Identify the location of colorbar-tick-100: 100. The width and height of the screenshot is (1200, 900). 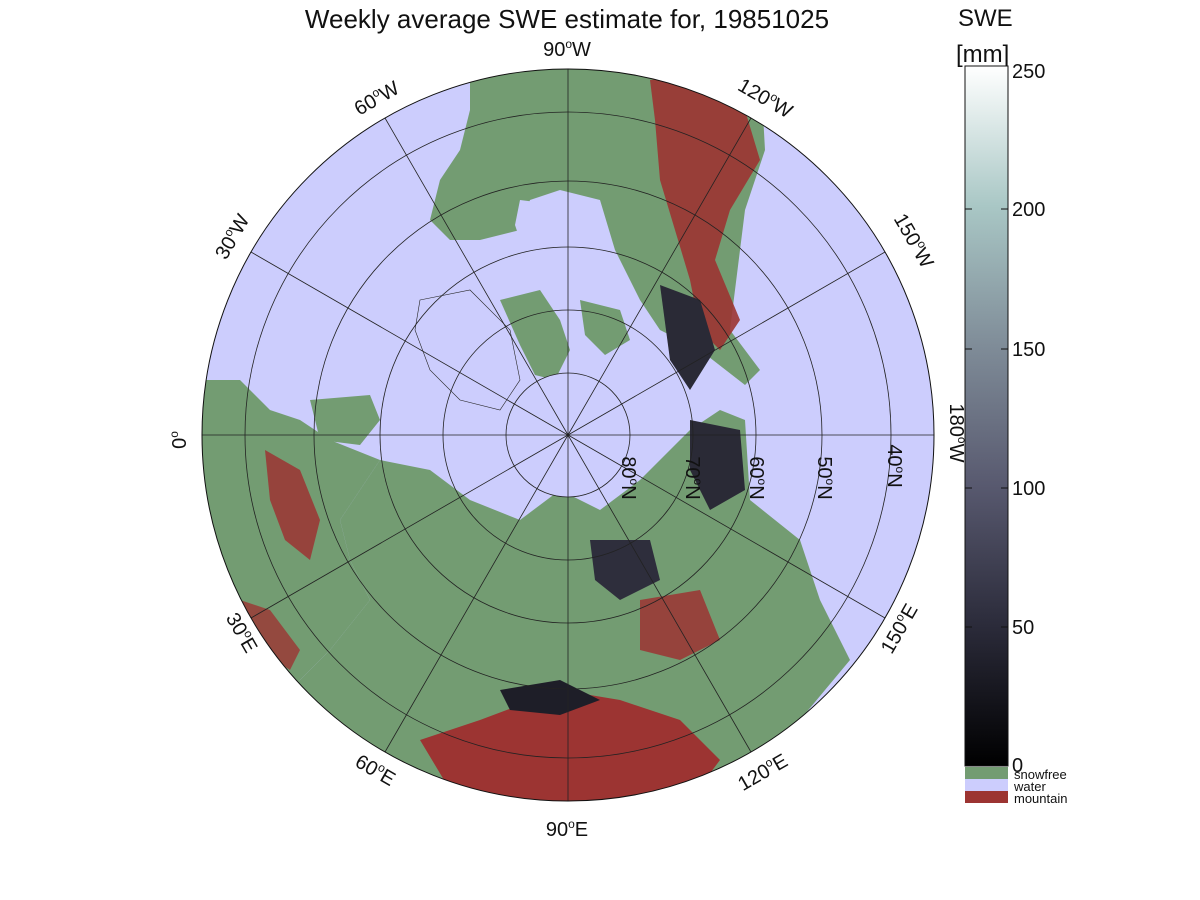
(1028, 489).